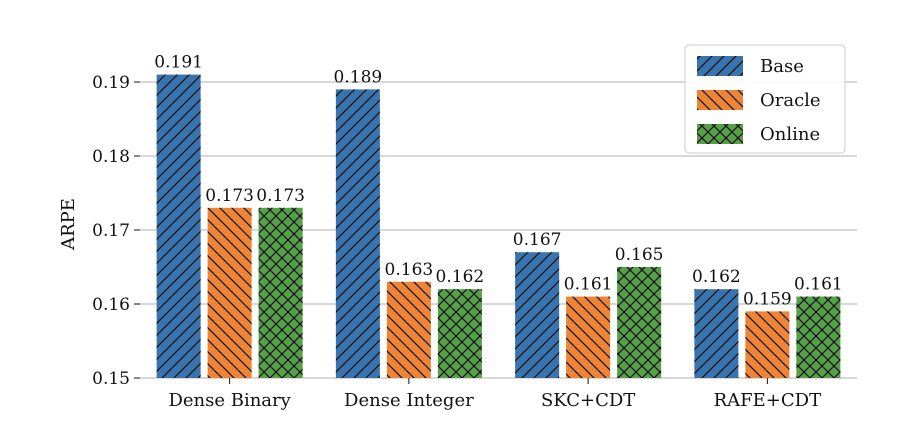 This screenshot has height=439, width=910. What do you see at coordinates (358, 77) in the screenshot?
I see `value-label: 0.189` at bounding box center [358, 77].